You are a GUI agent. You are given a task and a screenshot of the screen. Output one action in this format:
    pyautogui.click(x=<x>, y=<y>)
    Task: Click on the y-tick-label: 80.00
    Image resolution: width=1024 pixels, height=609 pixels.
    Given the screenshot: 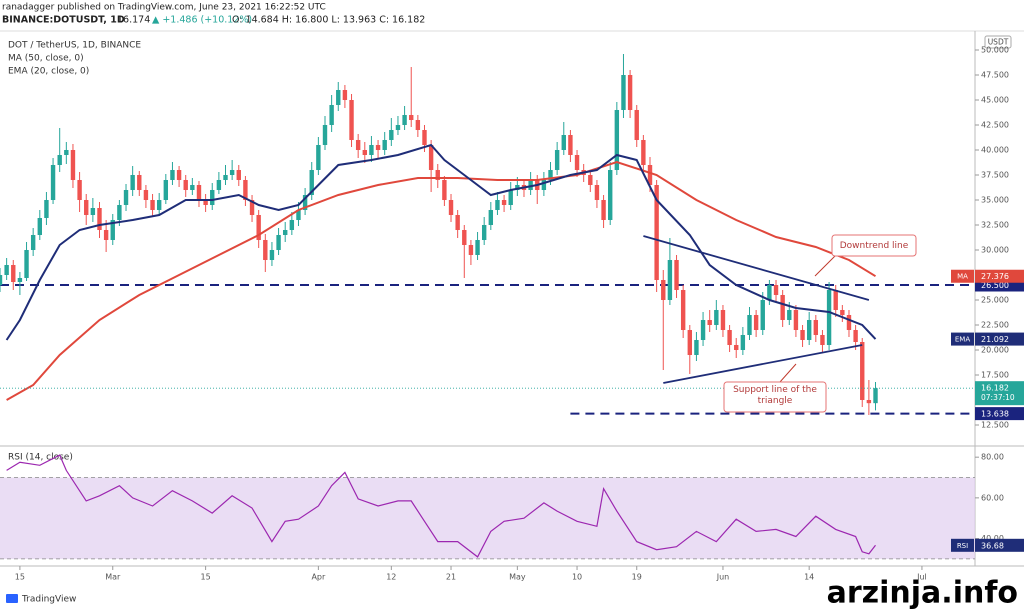 What is the action you would take?
    pyautogui.click(x=992, y=457)
    